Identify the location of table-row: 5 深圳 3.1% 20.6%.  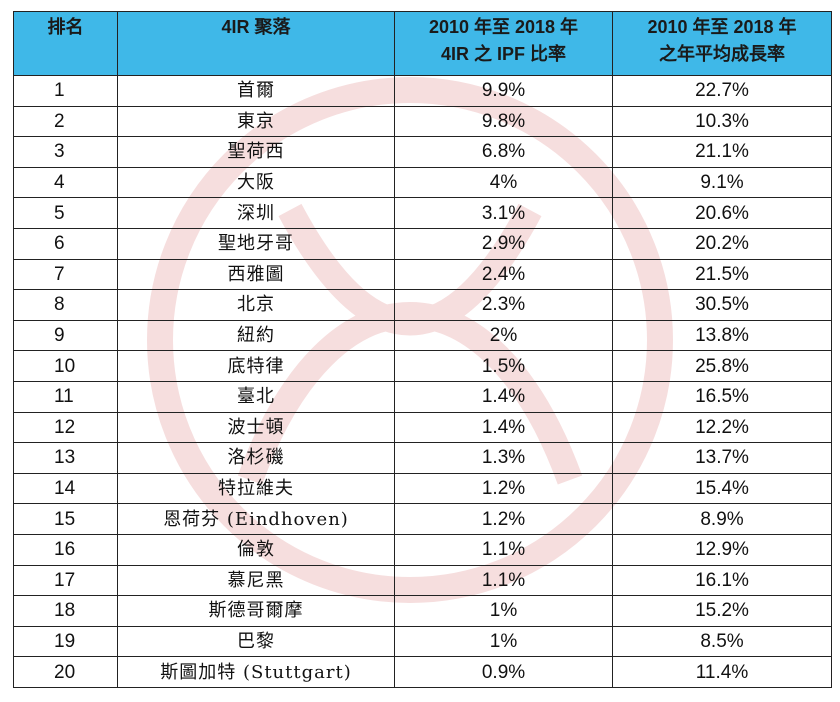
(422, 213).